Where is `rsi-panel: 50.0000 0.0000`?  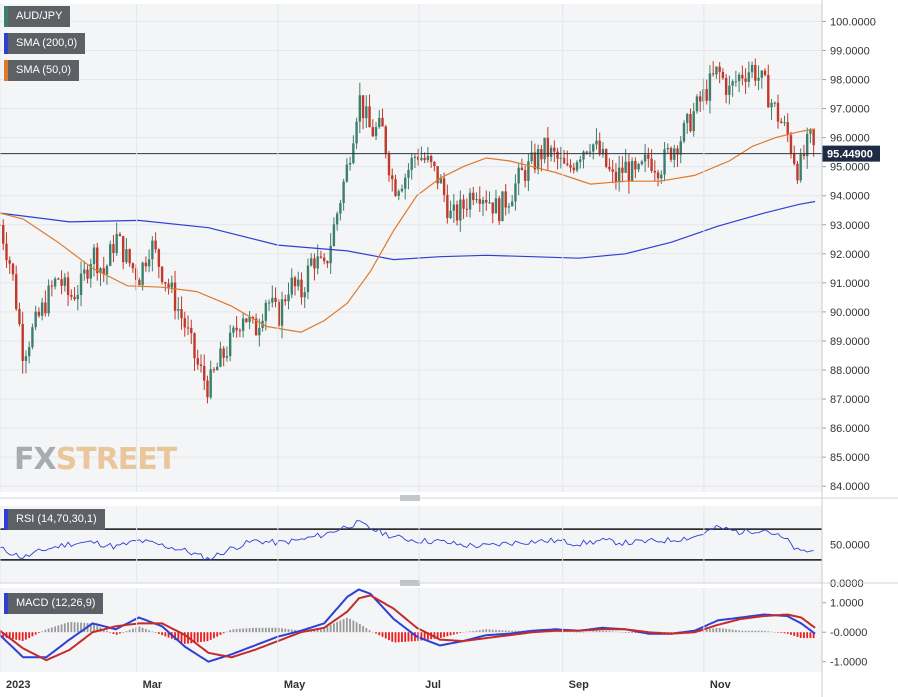
rsi-panel: 50.0000 0.0000 is located at coordinates (435, 548).